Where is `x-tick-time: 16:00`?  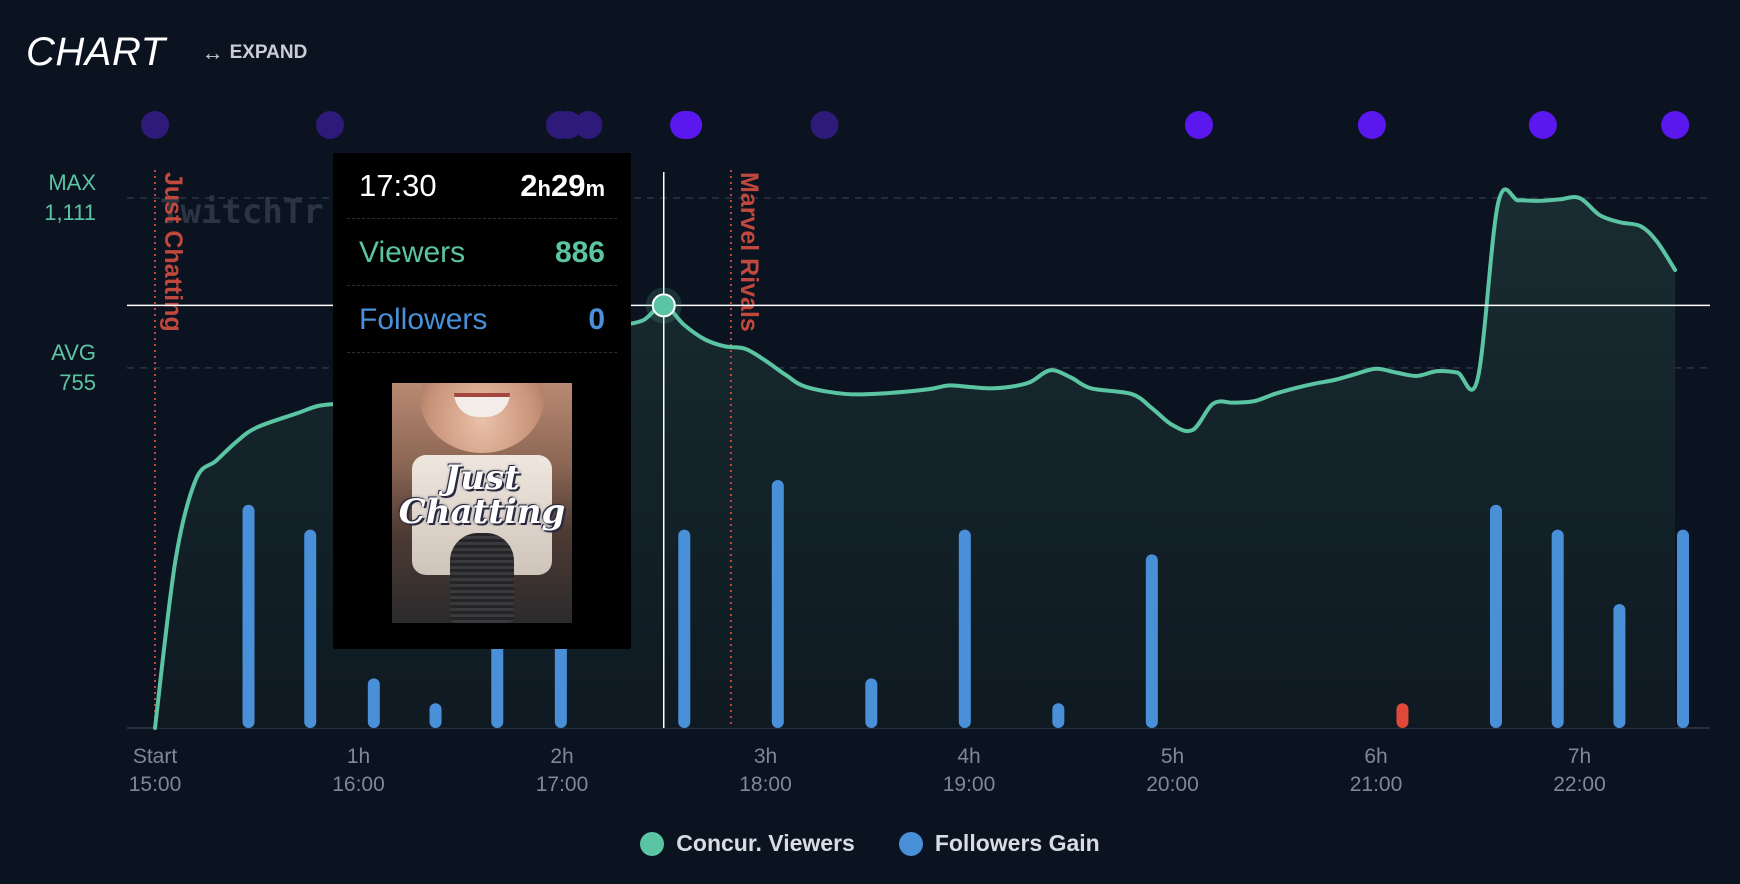
x-tick-time: 16:00 is located at coordinates (358, 784).